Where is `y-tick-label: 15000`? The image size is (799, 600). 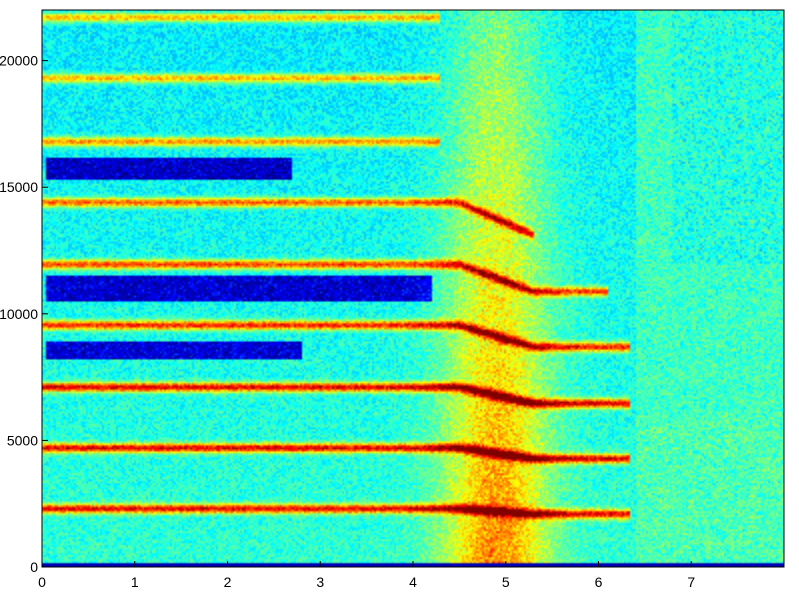
y-tick-label: 15000 is located at coordinates (19, 187).